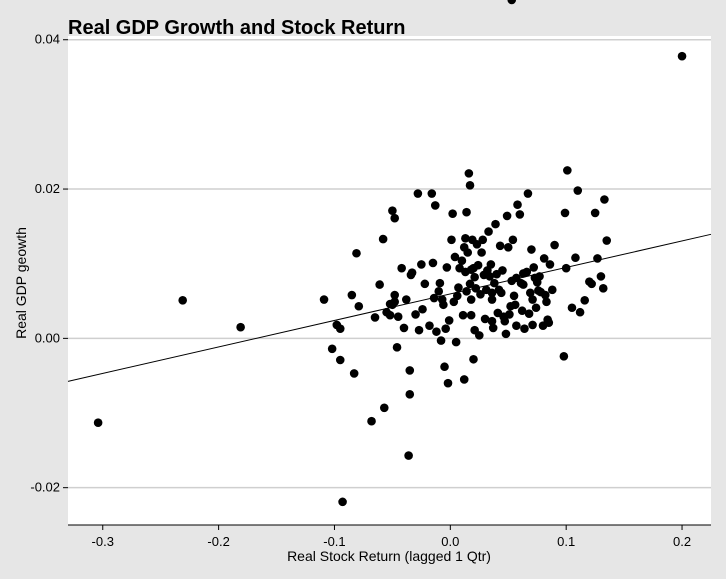 The width and height of the screenshot is (726, 579). What do you see at coordinates (566, 541) in the screenshot?
I see `x-tick-label: 0.1` at bounding box center [566, 541].